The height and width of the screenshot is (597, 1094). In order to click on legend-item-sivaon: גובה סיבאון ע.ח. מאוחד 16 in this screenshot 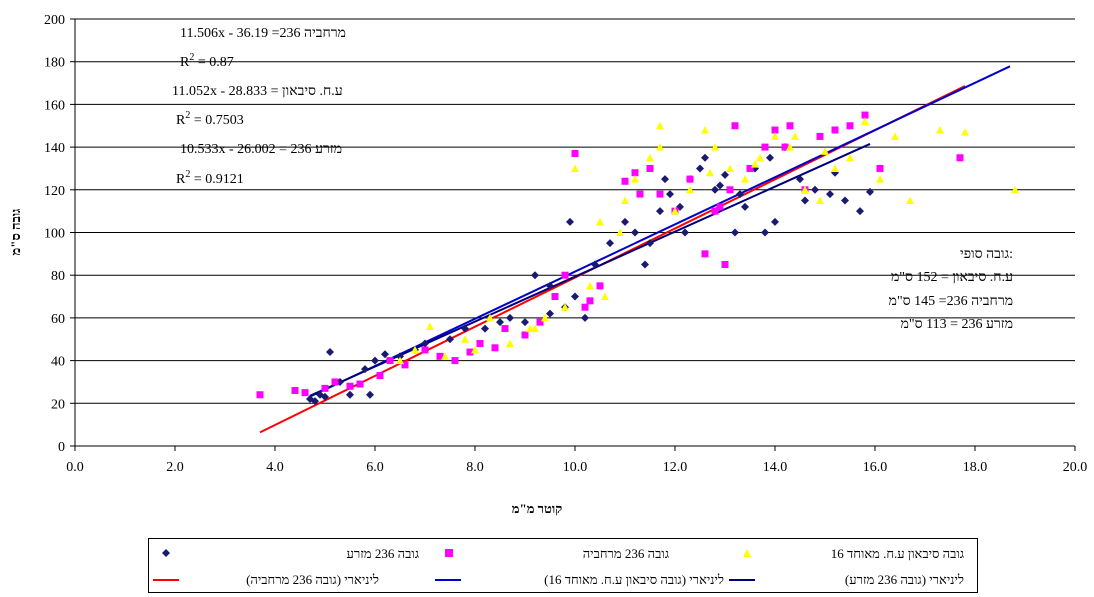, I will do `click(853, 553)`.